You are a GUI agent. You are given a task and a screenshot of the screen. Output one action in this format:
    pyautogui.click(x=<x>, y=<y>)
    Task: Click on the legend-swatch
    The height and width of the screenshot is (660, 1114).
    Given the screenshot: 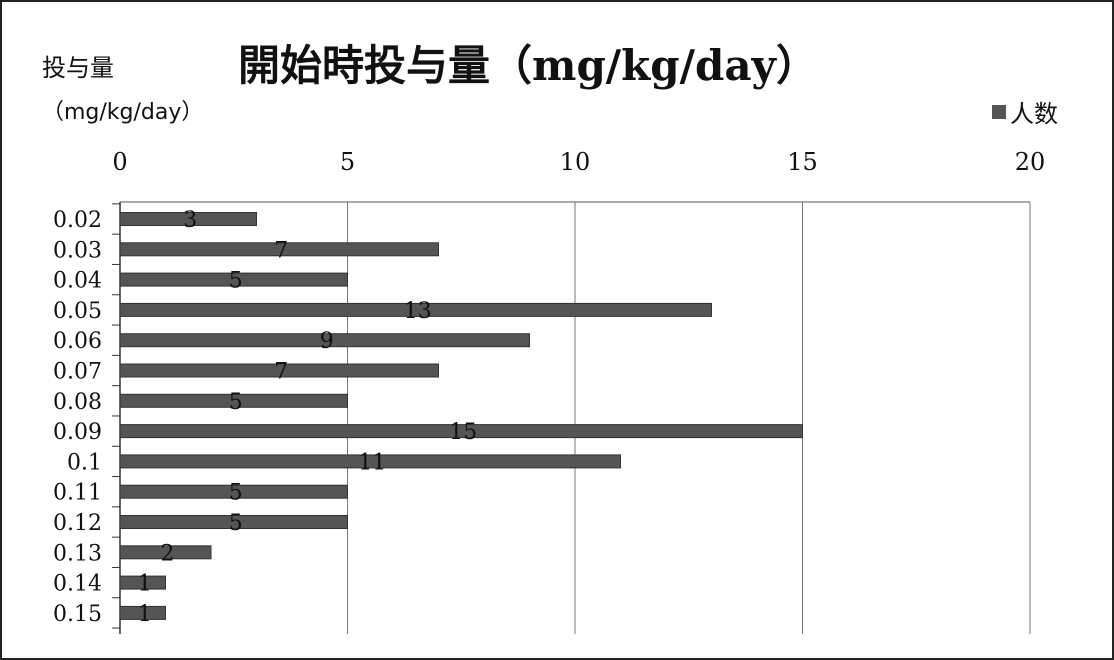 What is the action you would take?
    pyautogui.click(x=999, y=111)
    